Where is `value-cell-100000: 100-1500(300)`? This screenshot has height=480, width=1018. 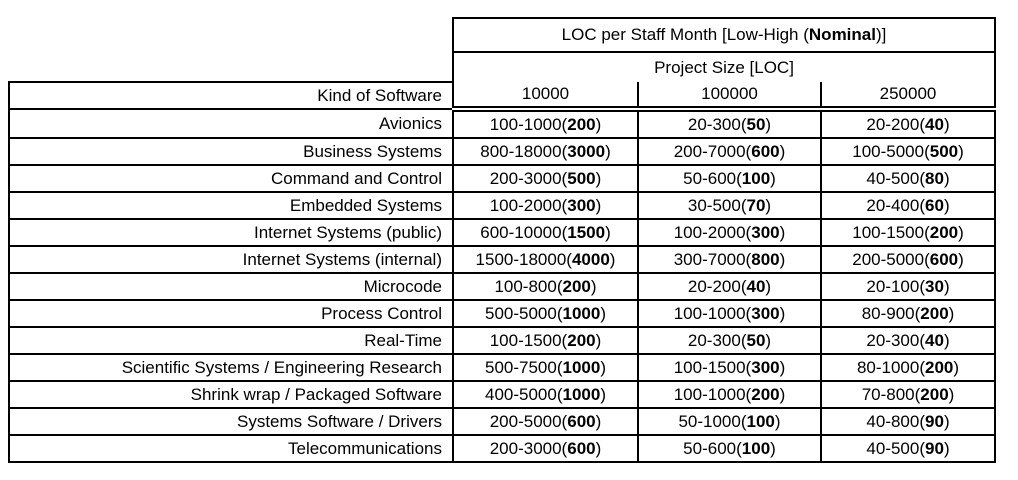
value-cell-100000: 100-1500(300) is located at coordinates (729, 367).